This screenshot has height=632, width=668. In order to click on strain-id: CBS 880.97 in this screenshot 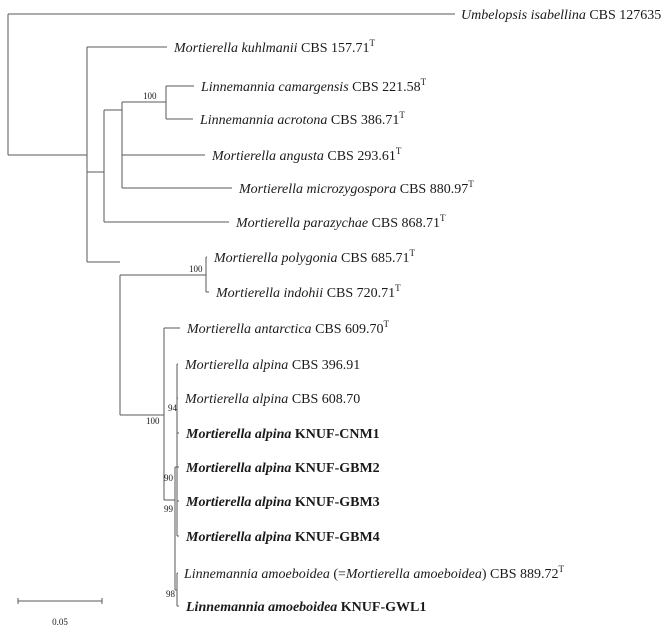, I will do `click(434, 189)`.